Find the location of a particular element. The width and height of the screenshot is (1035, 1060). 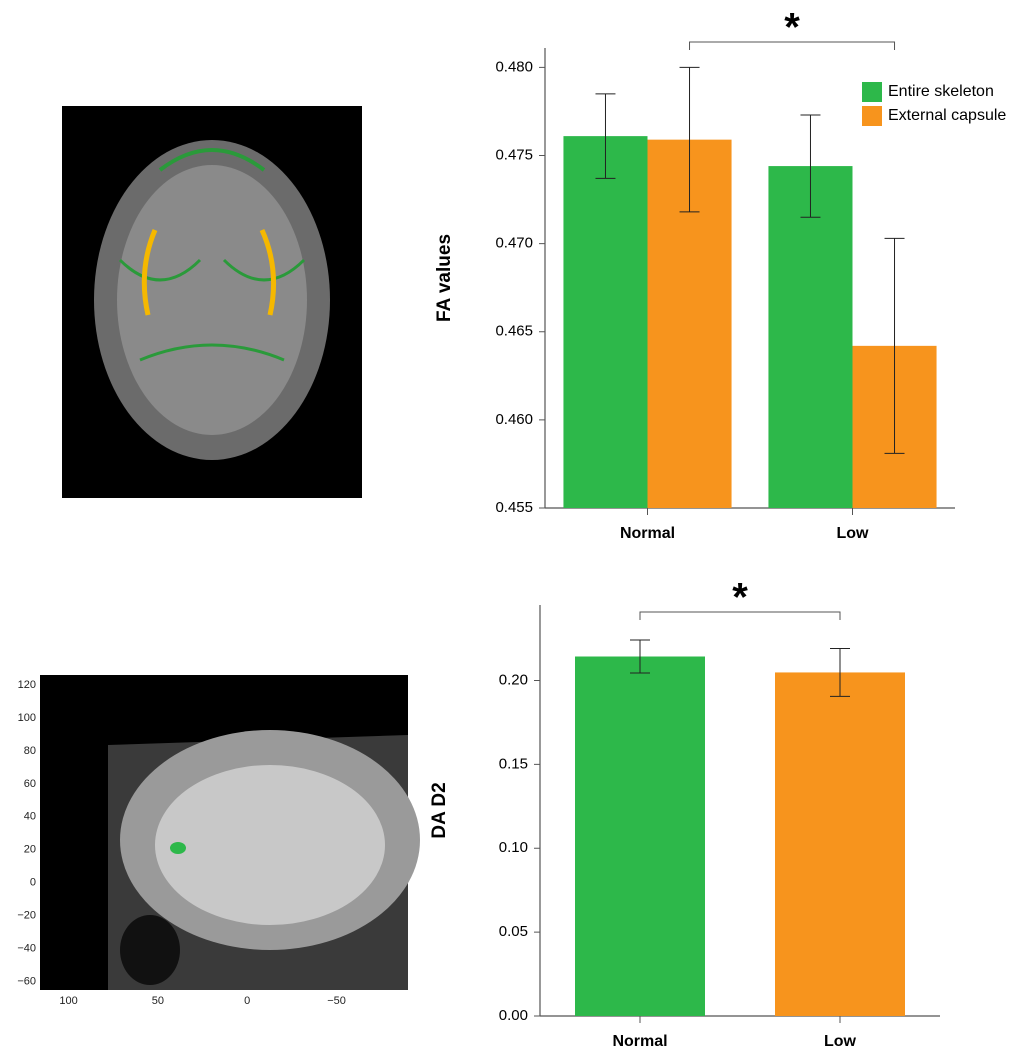

y-tick-label: 40 is located at coordinates (30, 817).